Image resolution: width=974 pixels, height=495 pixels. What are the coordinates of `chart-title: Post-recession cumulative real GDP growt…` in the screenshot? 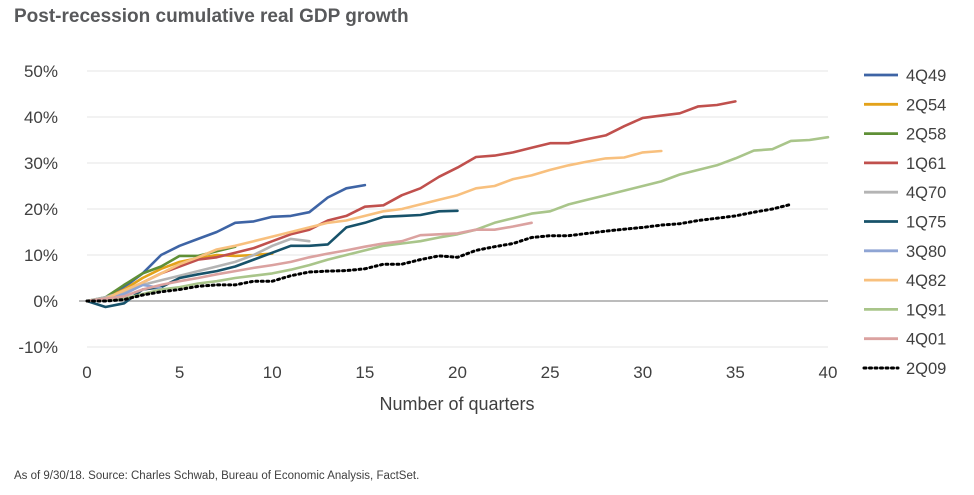 It's located at (211, 16).